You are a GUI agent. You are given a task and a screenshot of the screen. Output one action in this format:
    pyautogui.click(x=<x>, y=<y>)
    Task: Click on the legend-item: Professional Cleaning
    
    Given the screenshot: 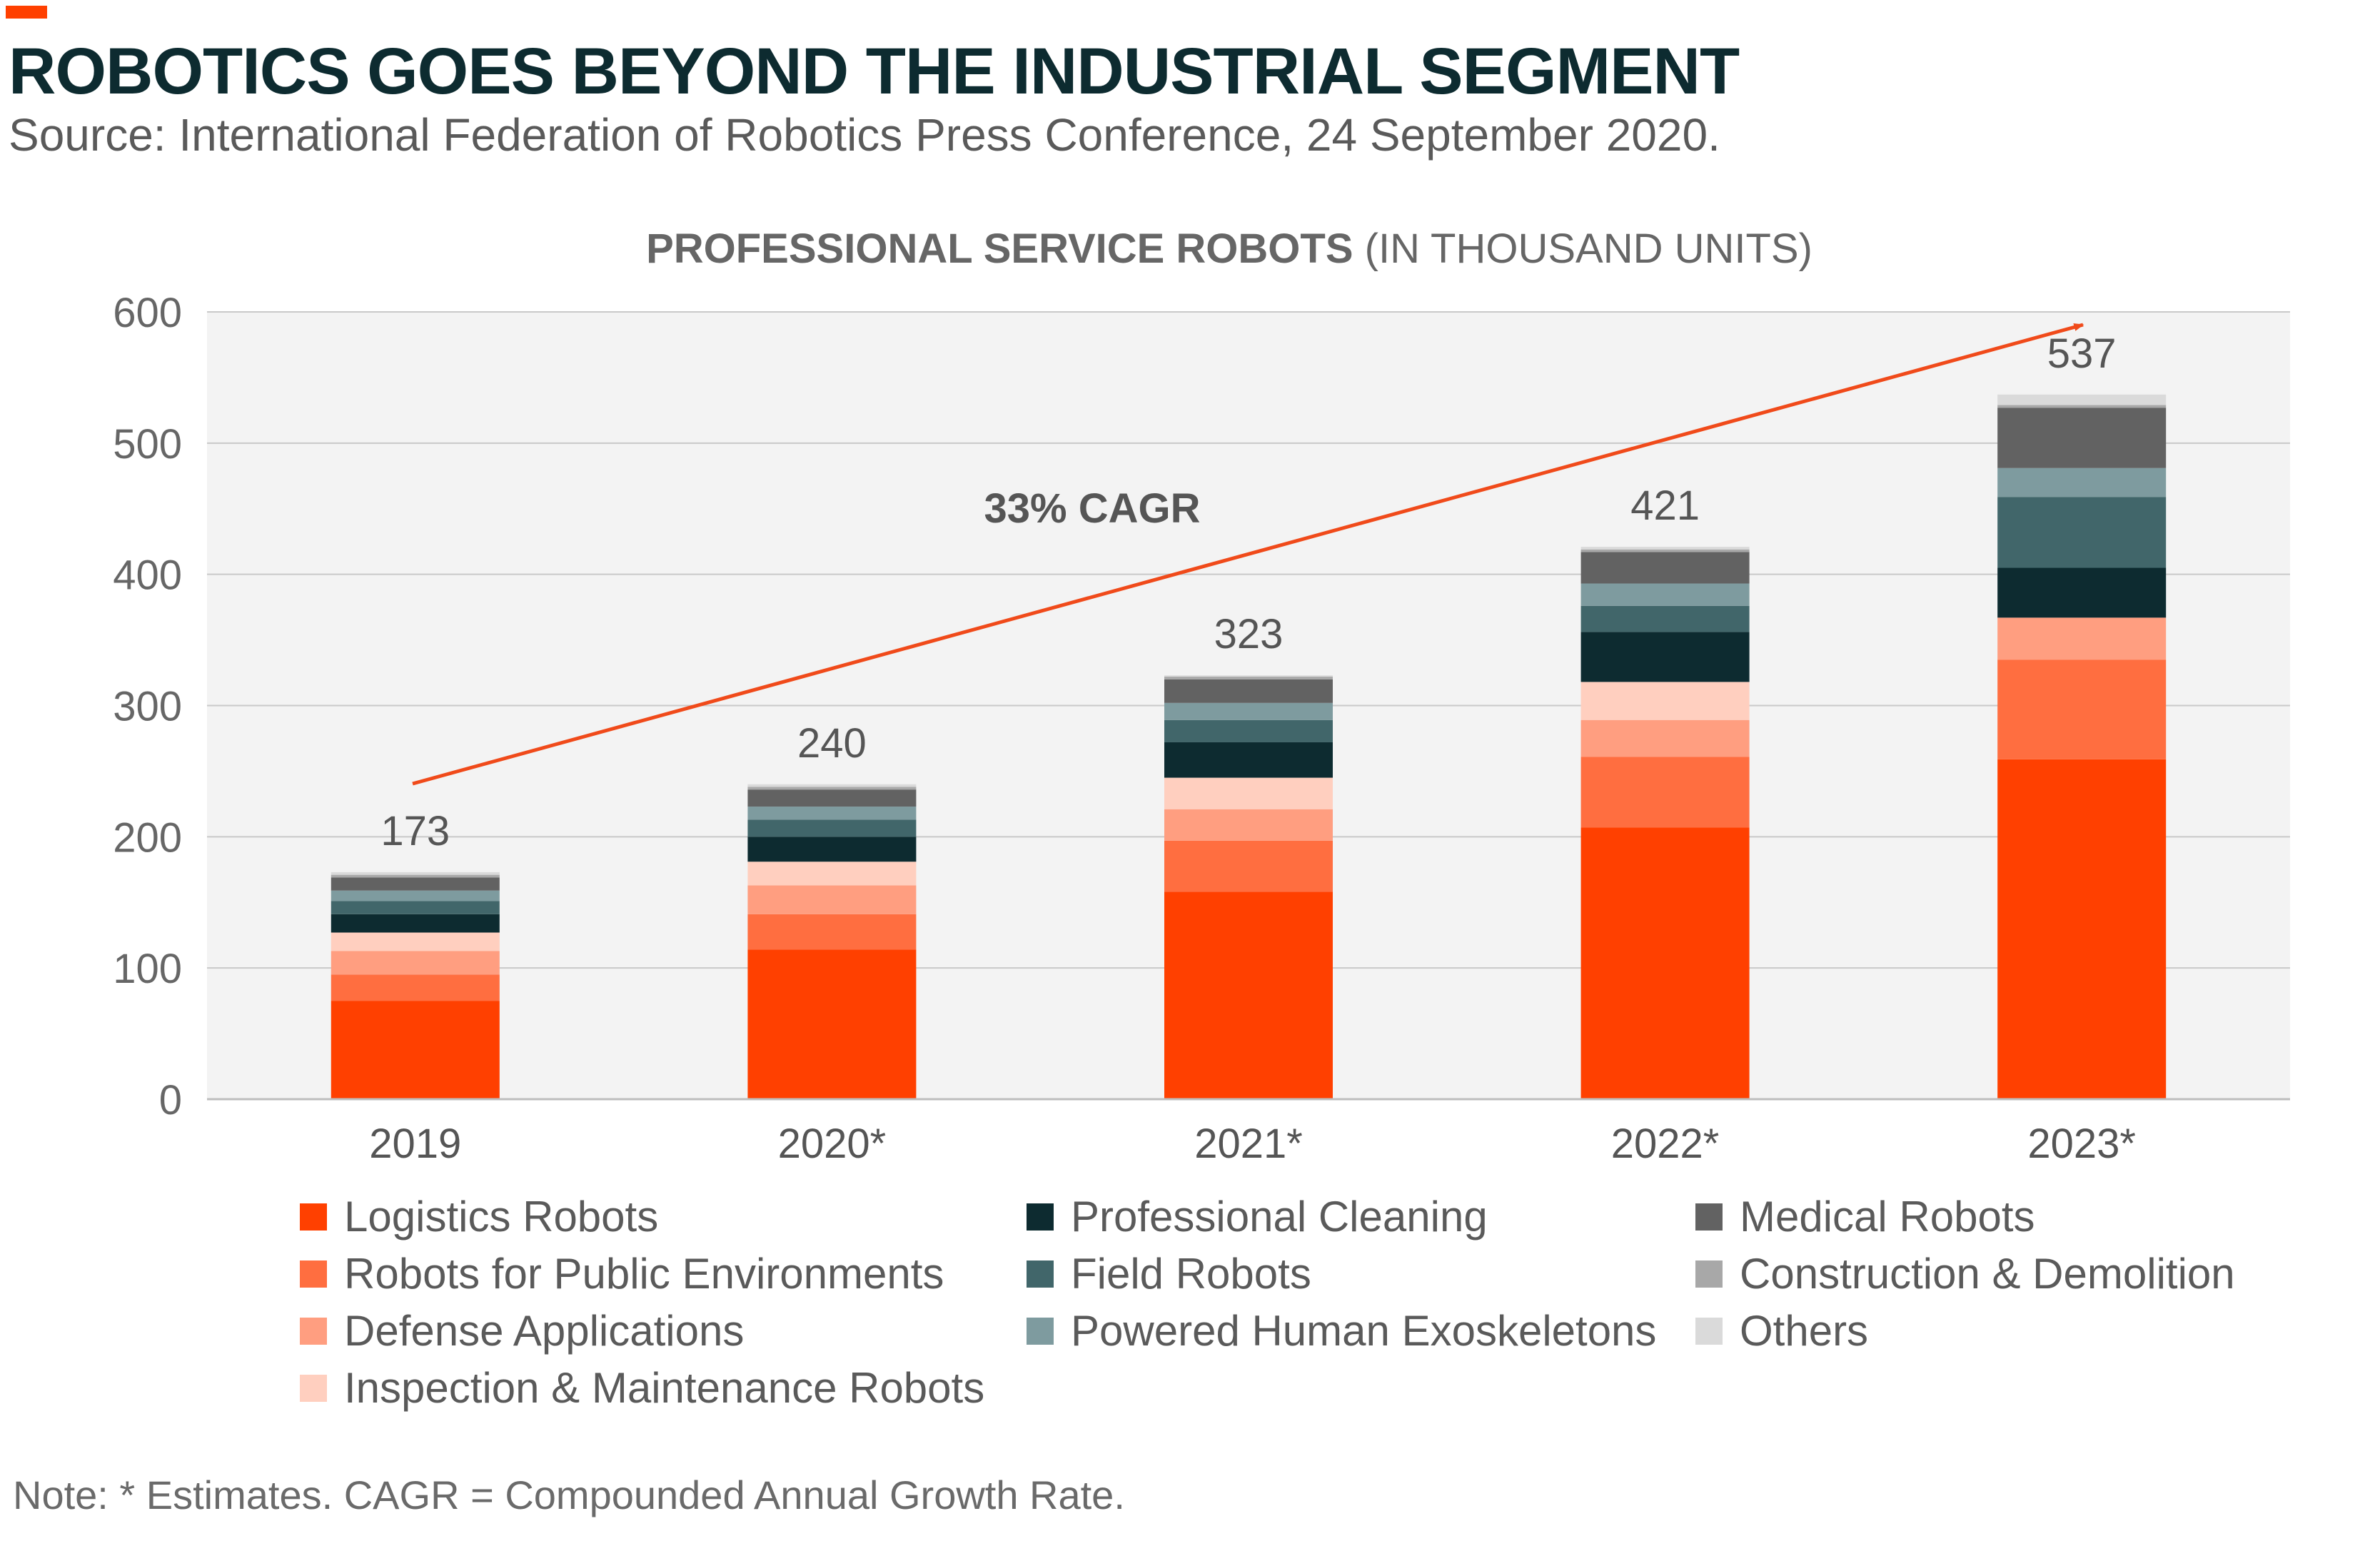 What is the action you would take?
    pyautogui.click(x=1257, y=1216)
    